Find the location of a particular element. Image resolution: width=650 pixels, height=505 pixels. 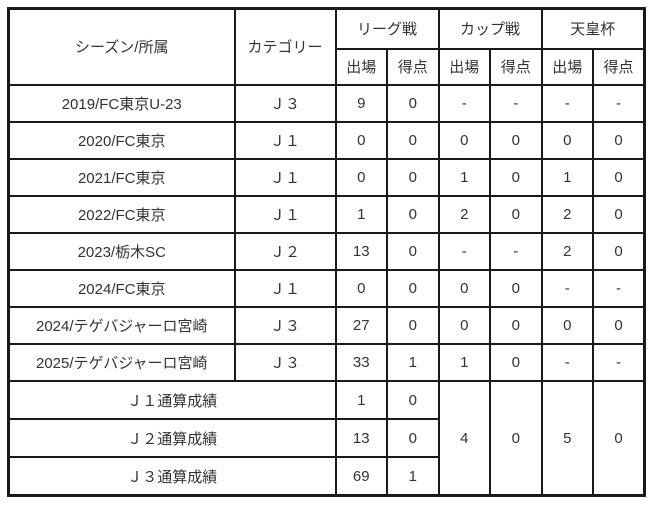

header-season-club: シーズン/所属 is located at coordinates (121, 46).